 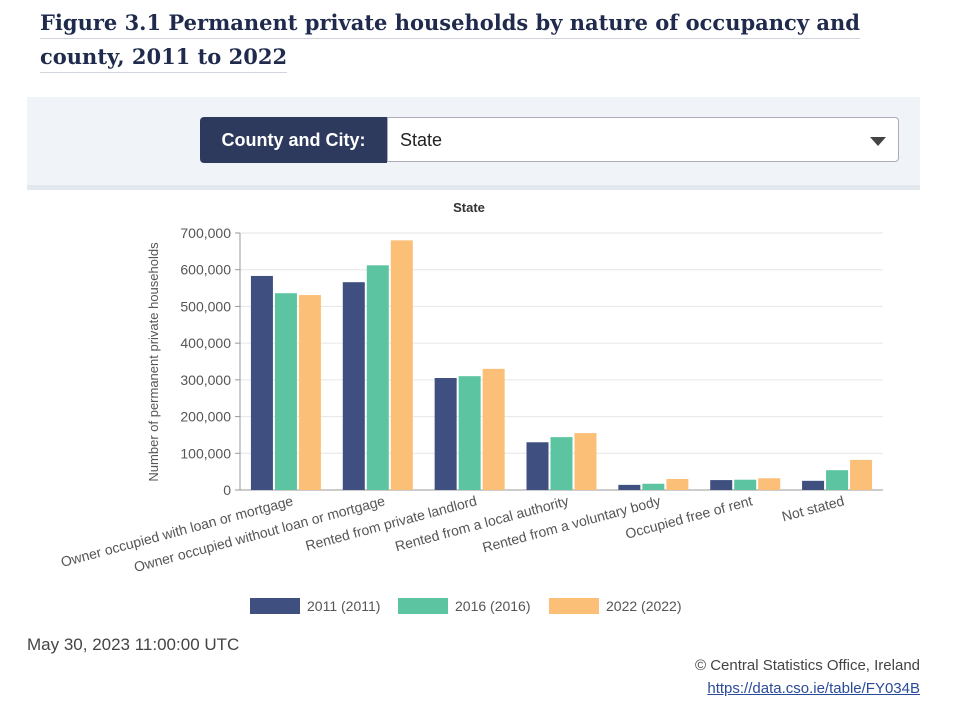 What do you see at coordinates (493, 606) in the screenshot?
I see `legend-label: 2016 (2016)` at bounding box center [493, 606].